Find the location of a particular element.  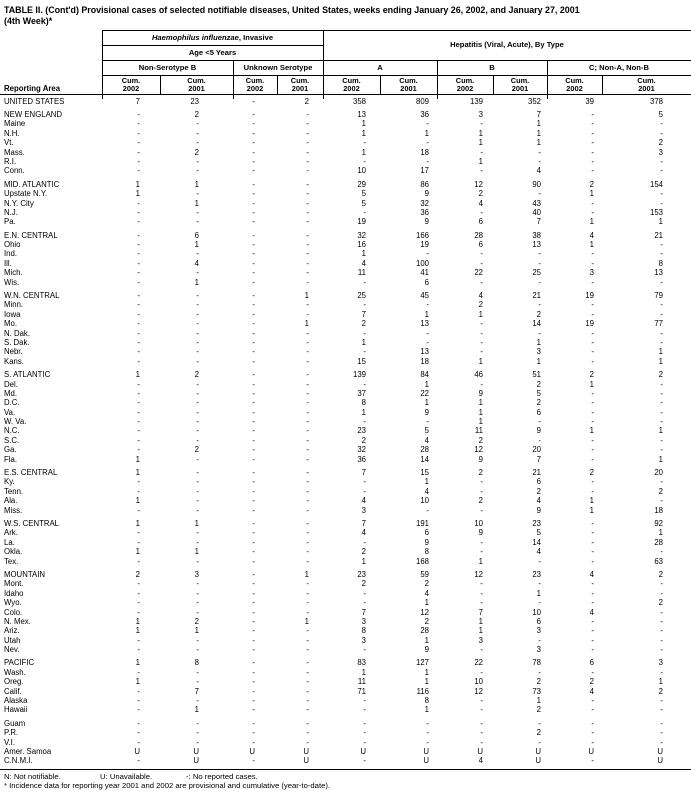

table-row: S. ATLANTIC 1 2 - - 139 84 46 51 2 2 is located at coordinates (345, 374).